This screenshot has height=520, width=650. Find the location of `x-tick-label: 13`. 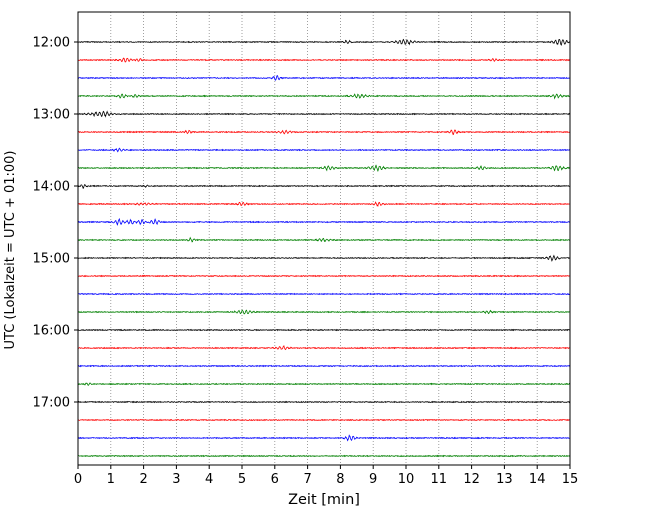

x-tick-label: 13 is located at coordinates (504, 479).